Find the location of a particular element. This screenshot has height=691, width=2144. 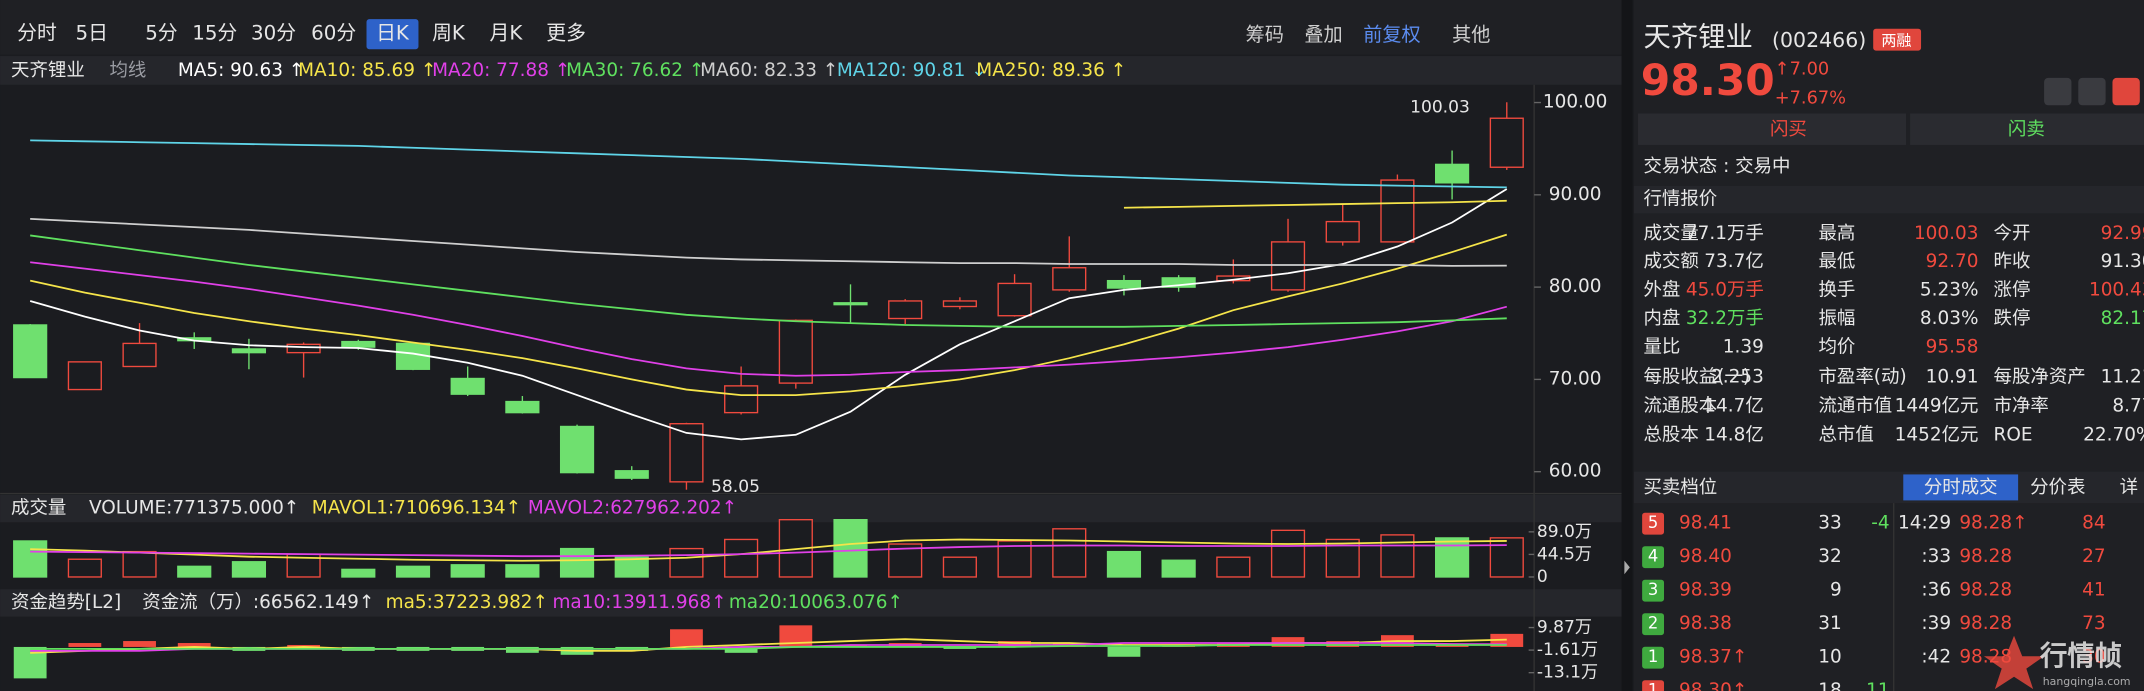

ma-label: MA120: 90.81 ↓ is located at coordinates (912, 70).